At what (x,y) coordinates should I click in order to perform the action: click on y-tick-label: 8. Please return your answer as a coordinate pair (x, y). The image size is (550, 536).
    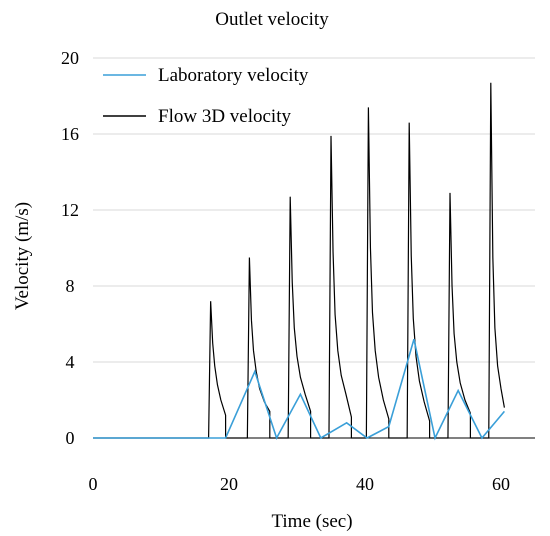
    Looking at the image, I should click on (70, 286).